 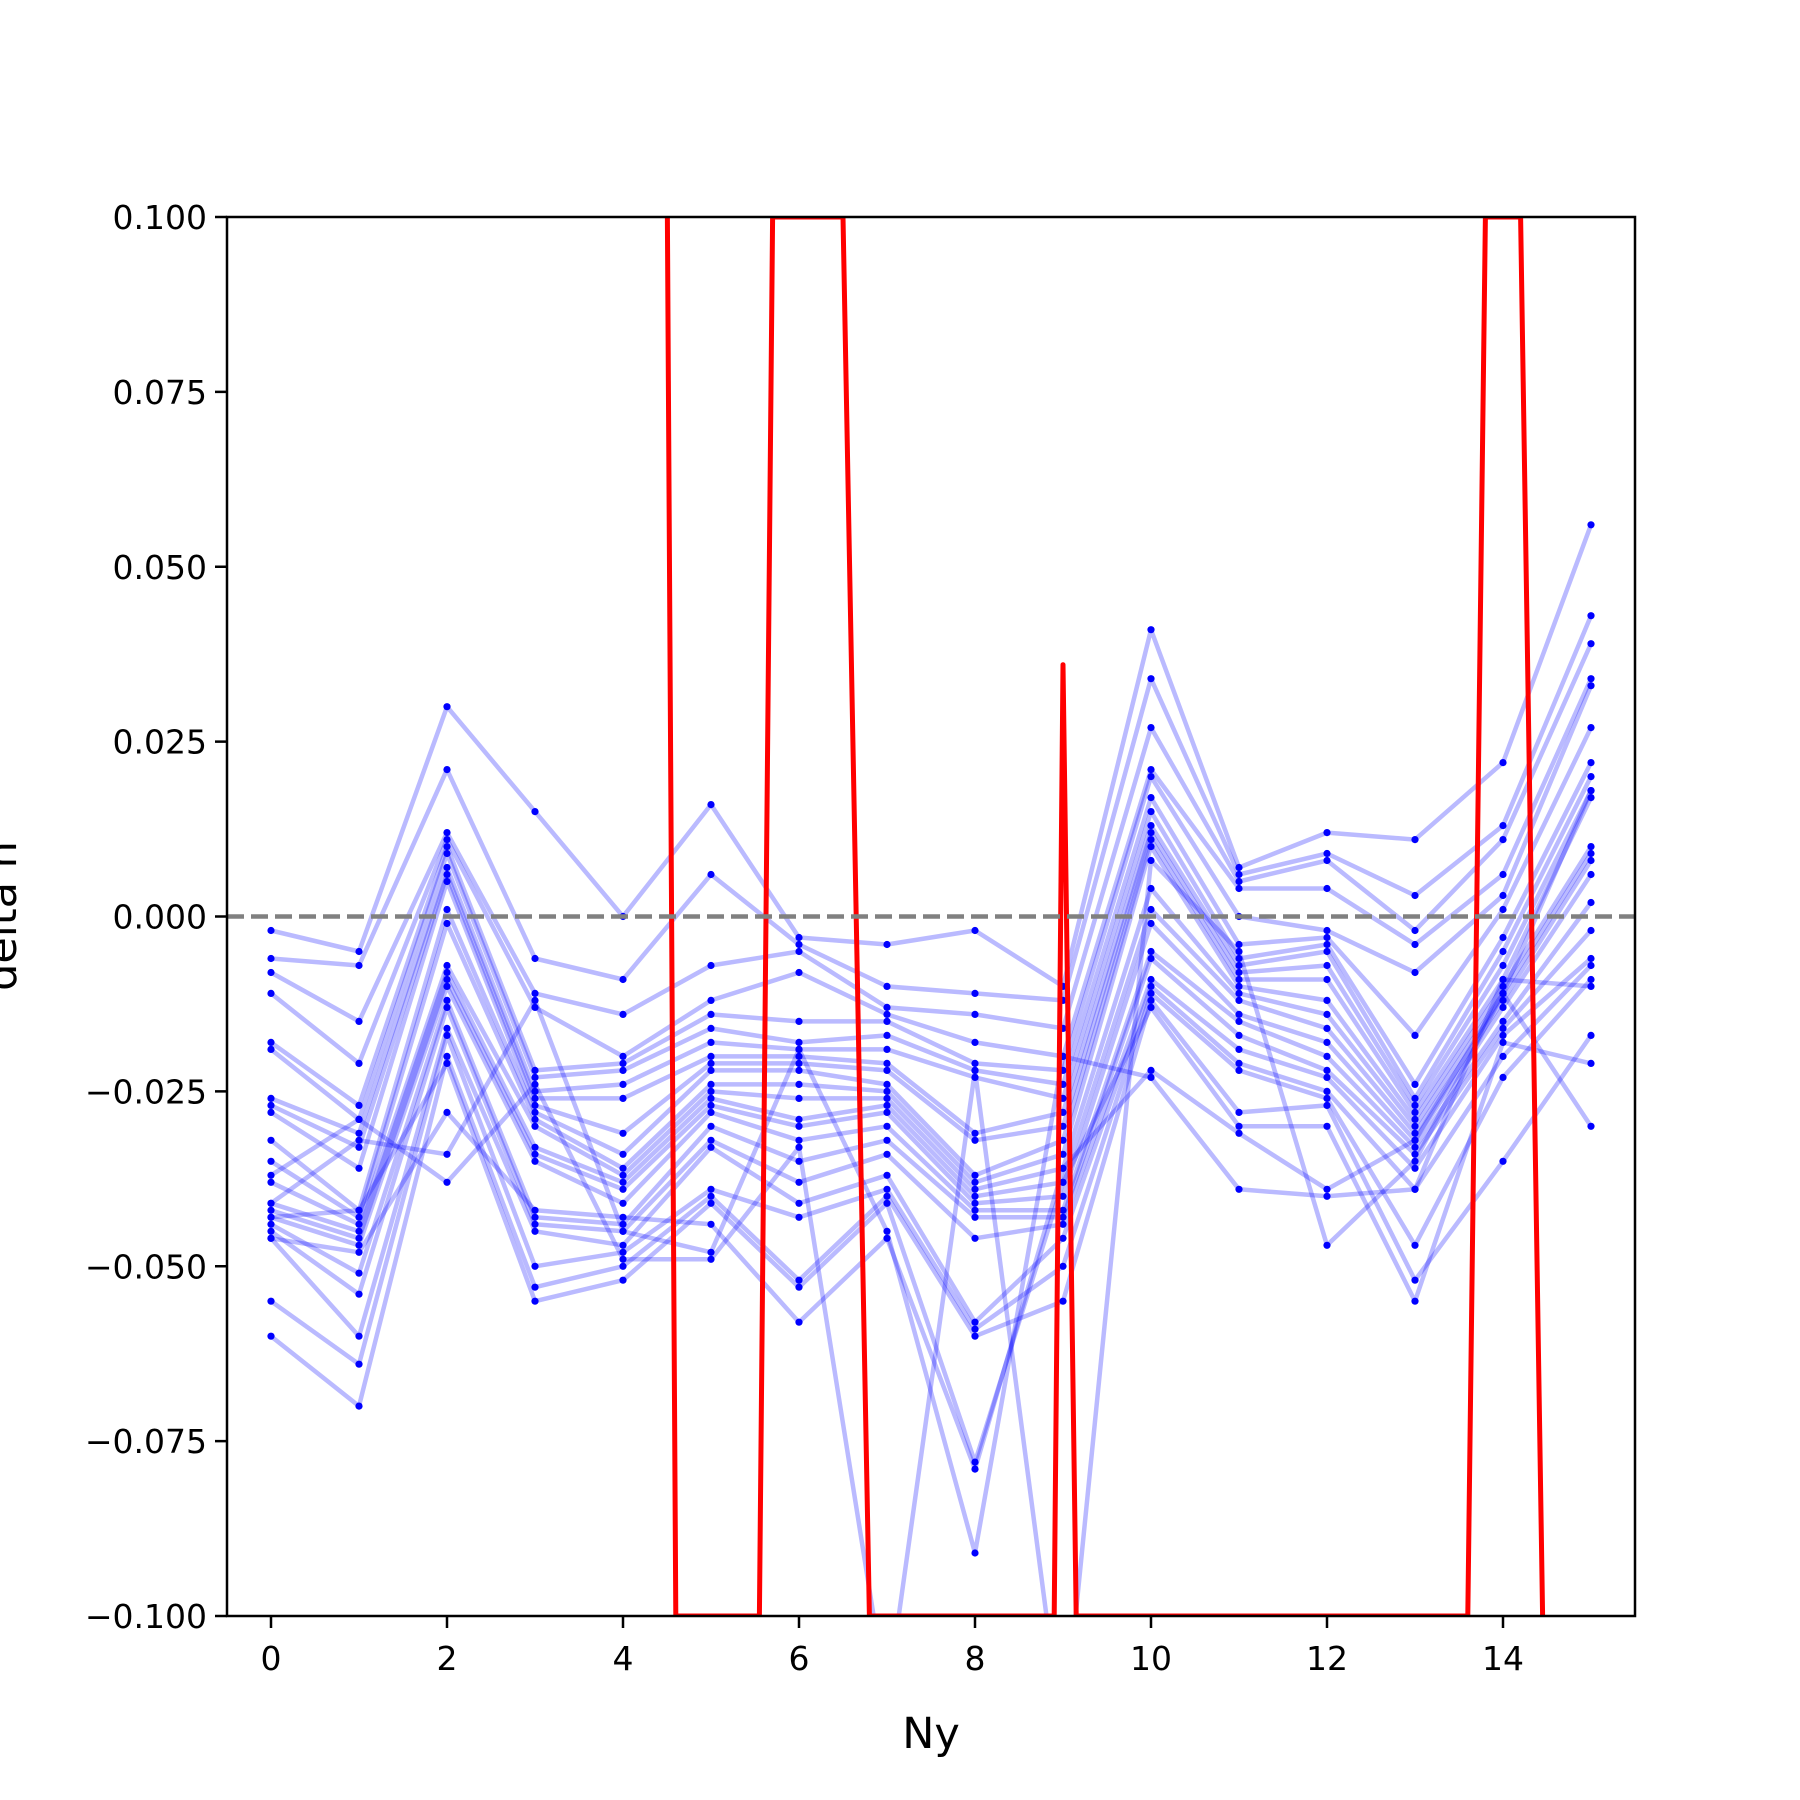 What do you see at coordinates (160, 217) in the screenshot?
I see `y-tick-label: 0.100` at bounding box center [160, 217].